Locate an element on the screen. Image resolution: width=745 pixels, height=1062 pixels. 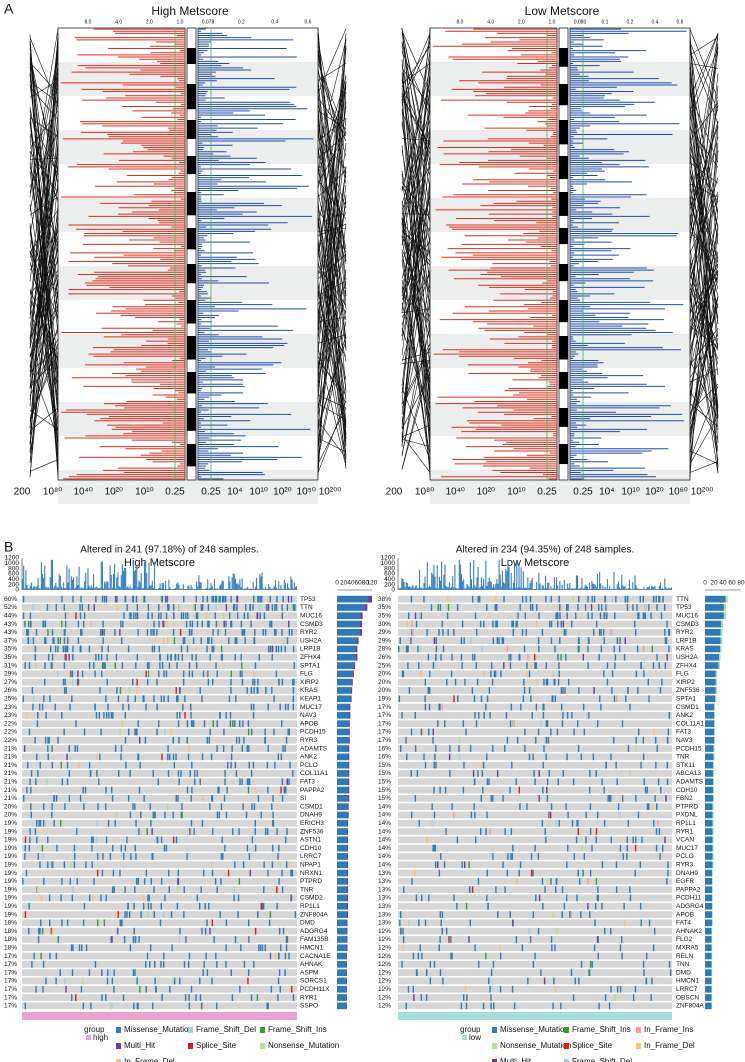
gene-pct: 25% is located at coordinates (384, 665).